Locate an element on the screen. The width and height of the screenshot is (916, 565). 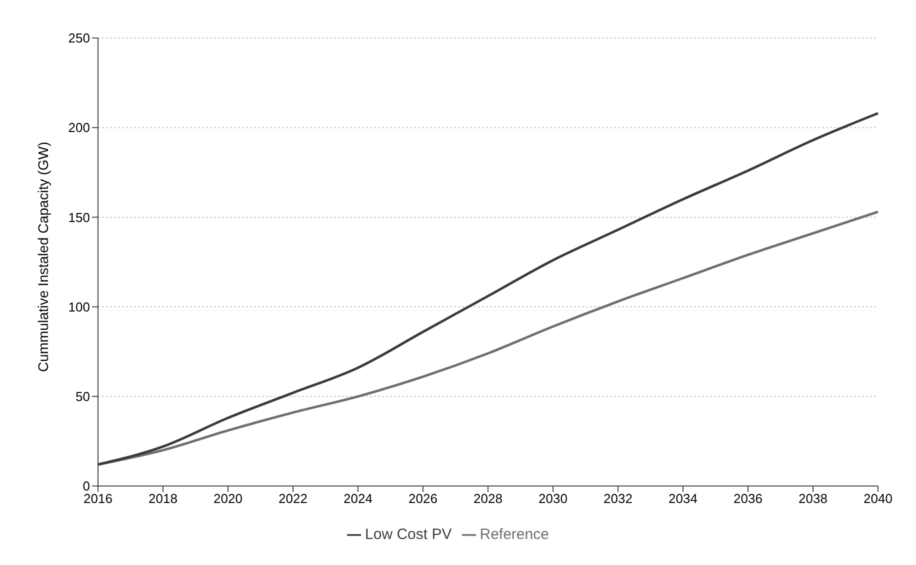
x-tick-label: 2026 is located at coordinates (423, 498).